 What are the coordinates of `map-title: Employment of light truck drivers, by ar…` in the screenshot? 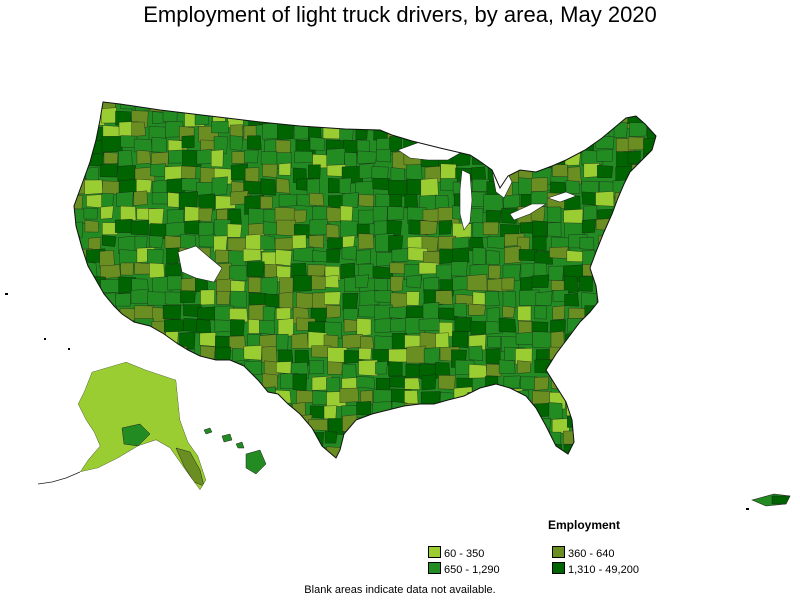 It's located at (400, 14).